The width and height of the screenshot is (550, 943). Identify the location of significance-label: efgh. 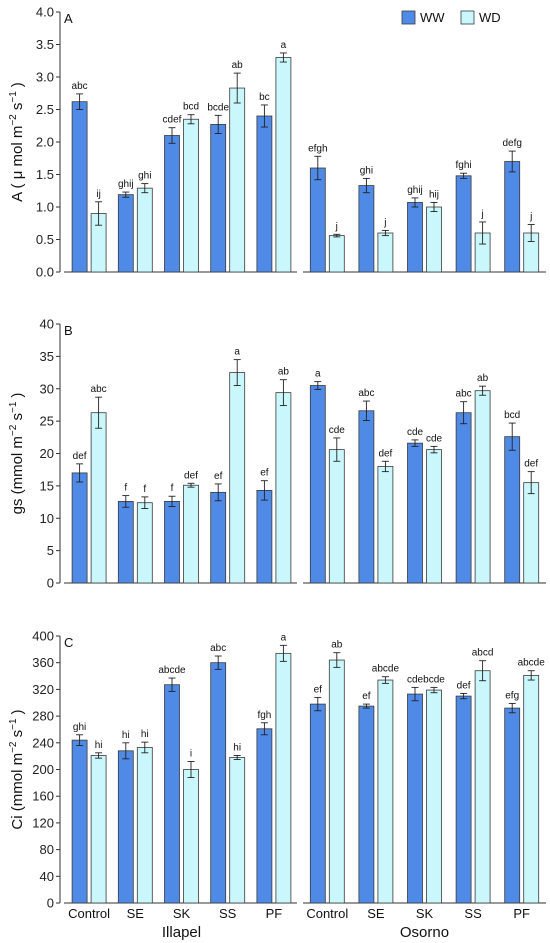
(317, 148).